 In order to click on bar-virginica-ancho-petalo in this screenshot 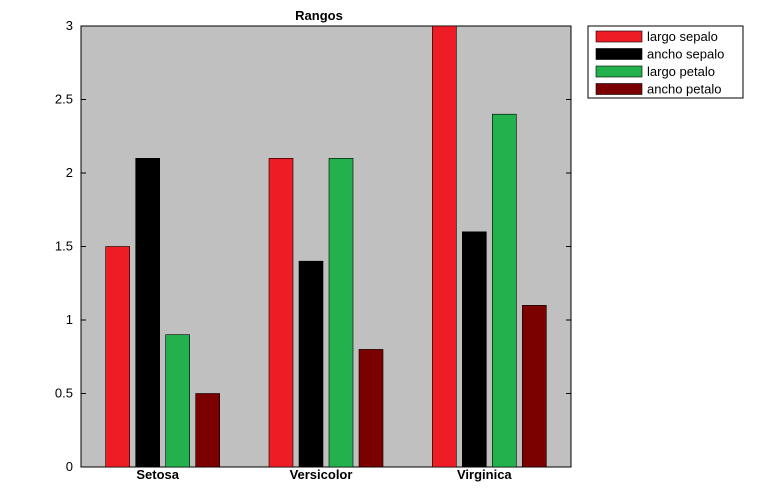, I will do `click(534, 386)`.